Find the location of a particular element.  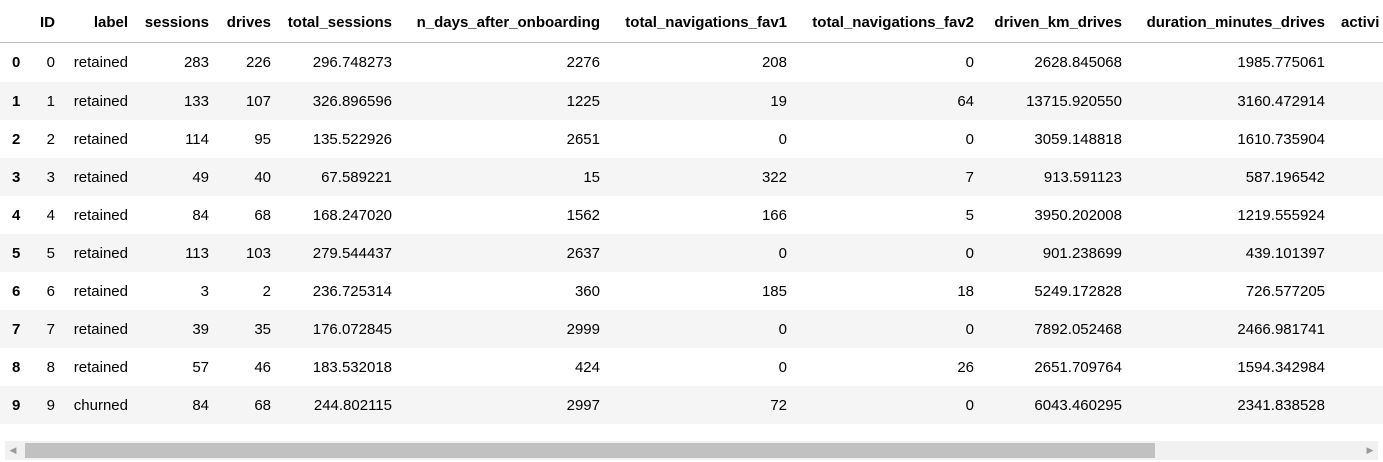

table-cell: 26 is located at coordinates (965, 367).